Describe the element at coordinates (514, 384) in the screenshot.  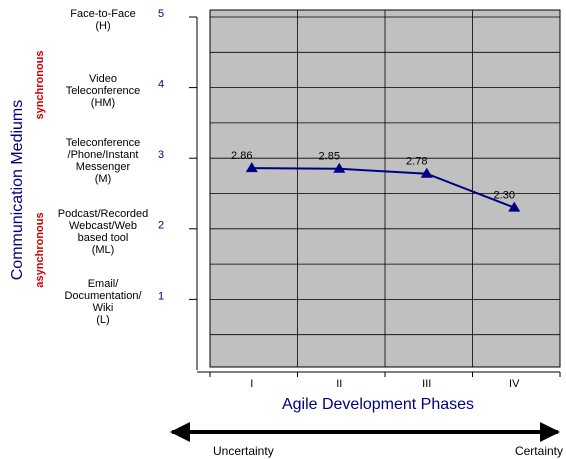
I see `x-tick-label: IV` at that location.